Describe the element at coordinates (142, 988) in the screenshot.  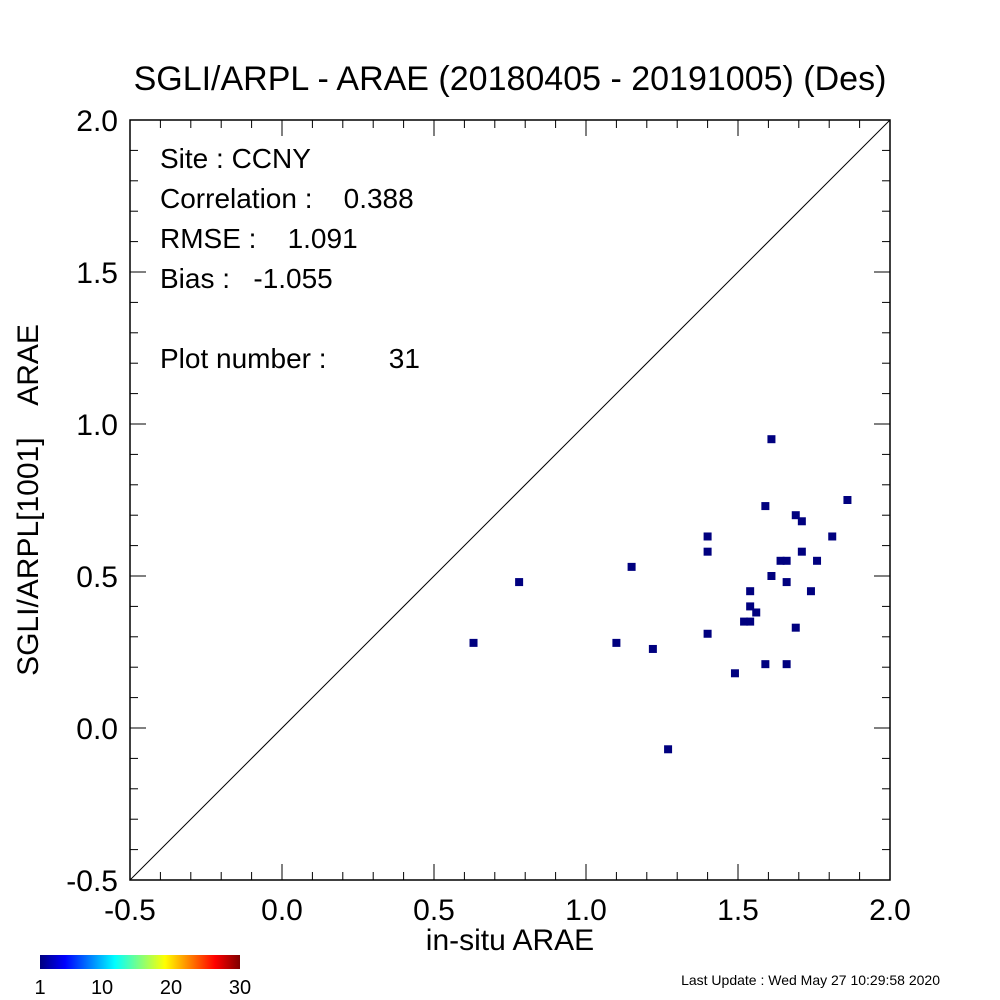
I see `colorbar-labels: 1 10 20 30` at that location.